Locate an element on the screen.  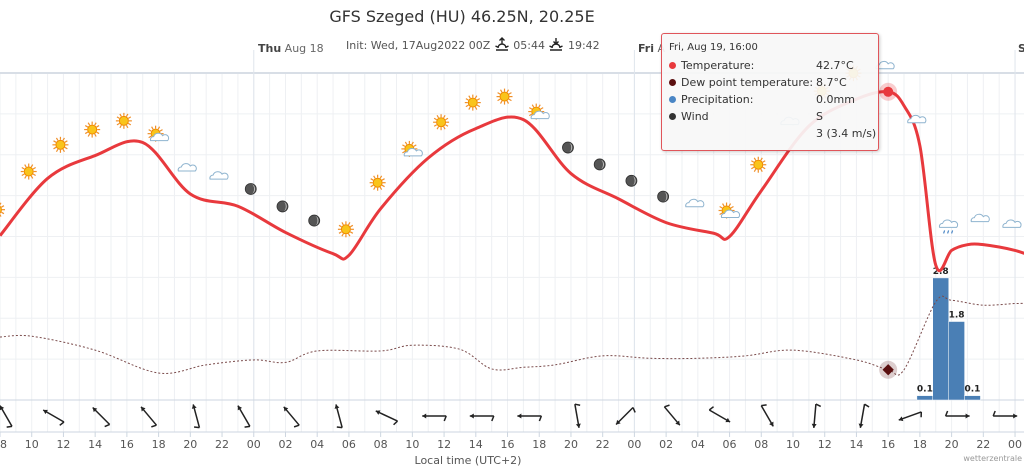
precipitation-label: 0.1 is located at coordinates (972, 390).